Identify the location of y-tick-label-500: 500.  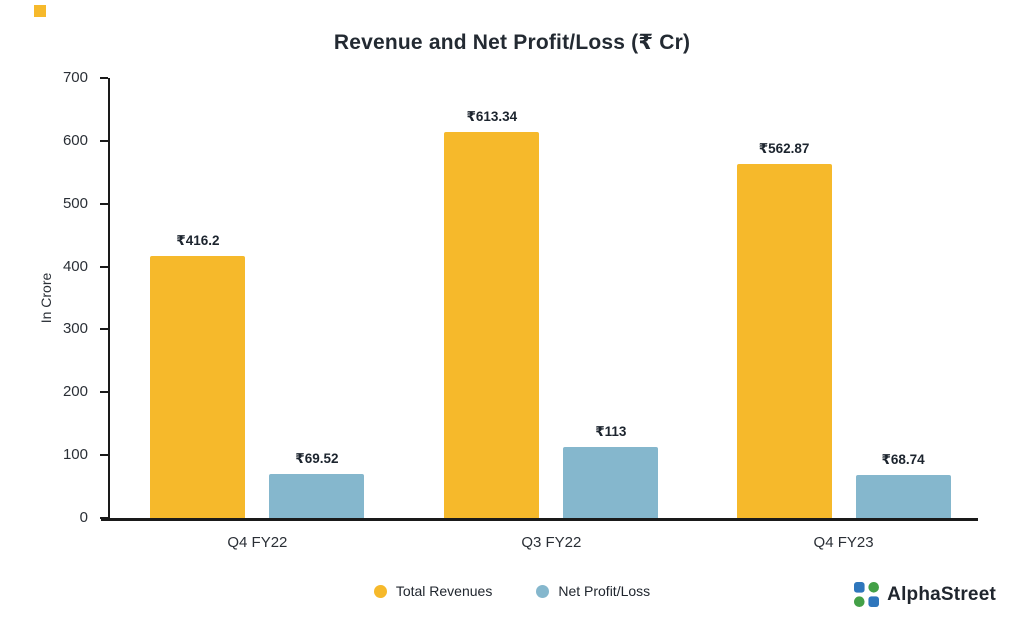
(75, 203).